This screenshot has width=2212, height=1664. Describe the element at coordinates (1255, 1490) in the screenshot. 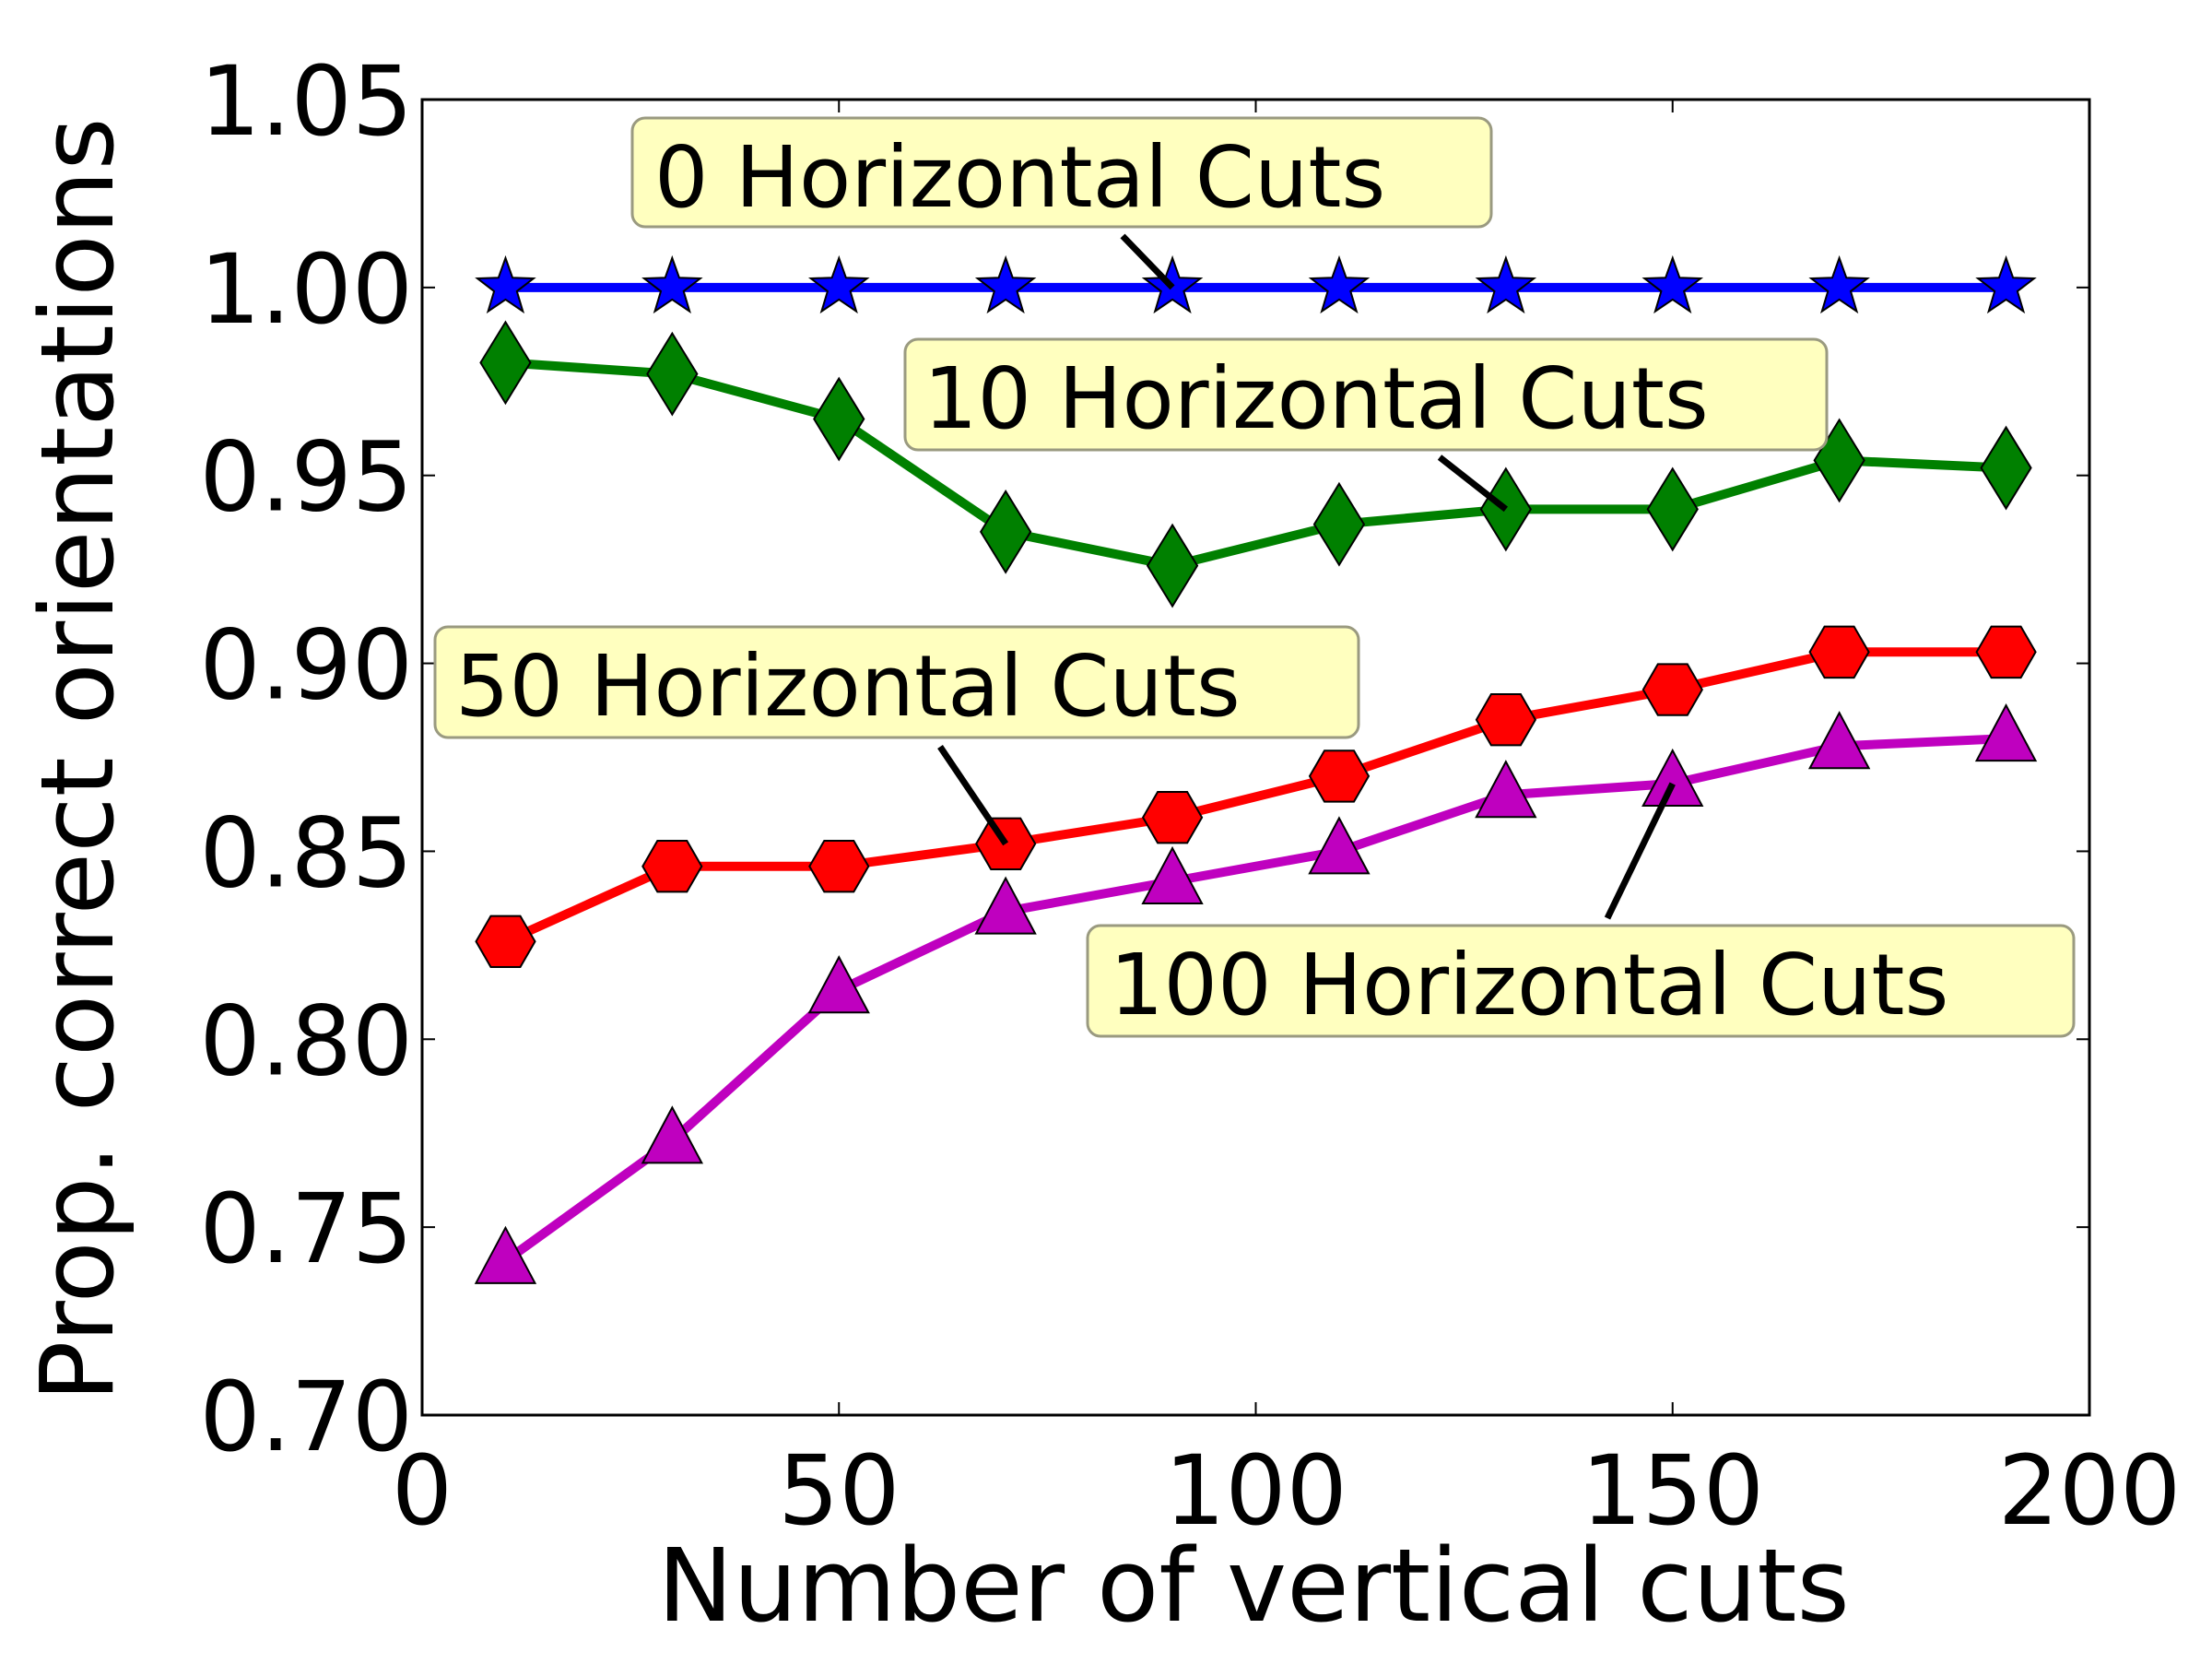

I see `x-tick-label: 100` at that location.